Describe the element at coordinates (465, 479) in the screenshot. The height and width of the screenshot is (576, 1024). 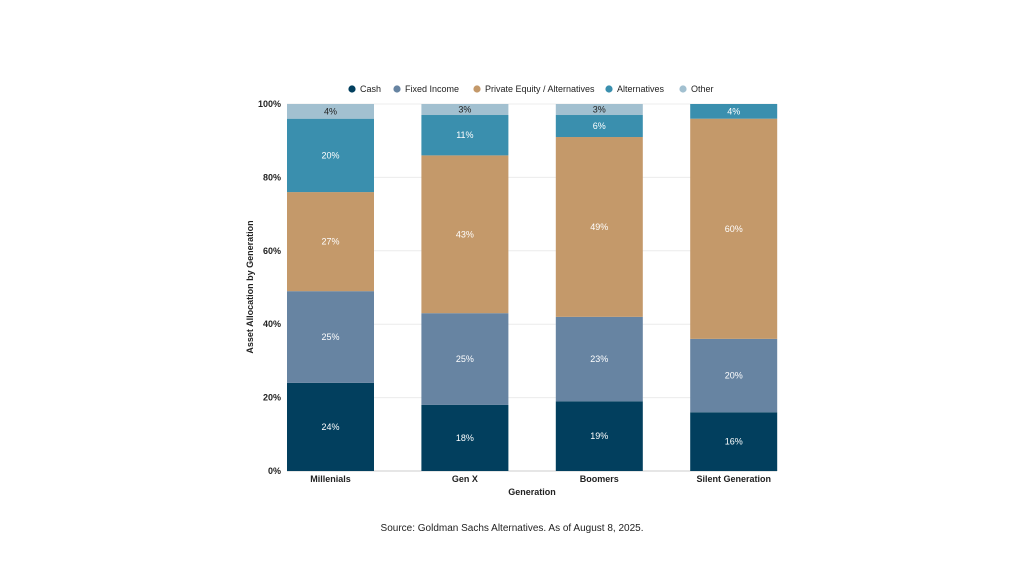
I see `x-tick-label: Gen X` at that location.